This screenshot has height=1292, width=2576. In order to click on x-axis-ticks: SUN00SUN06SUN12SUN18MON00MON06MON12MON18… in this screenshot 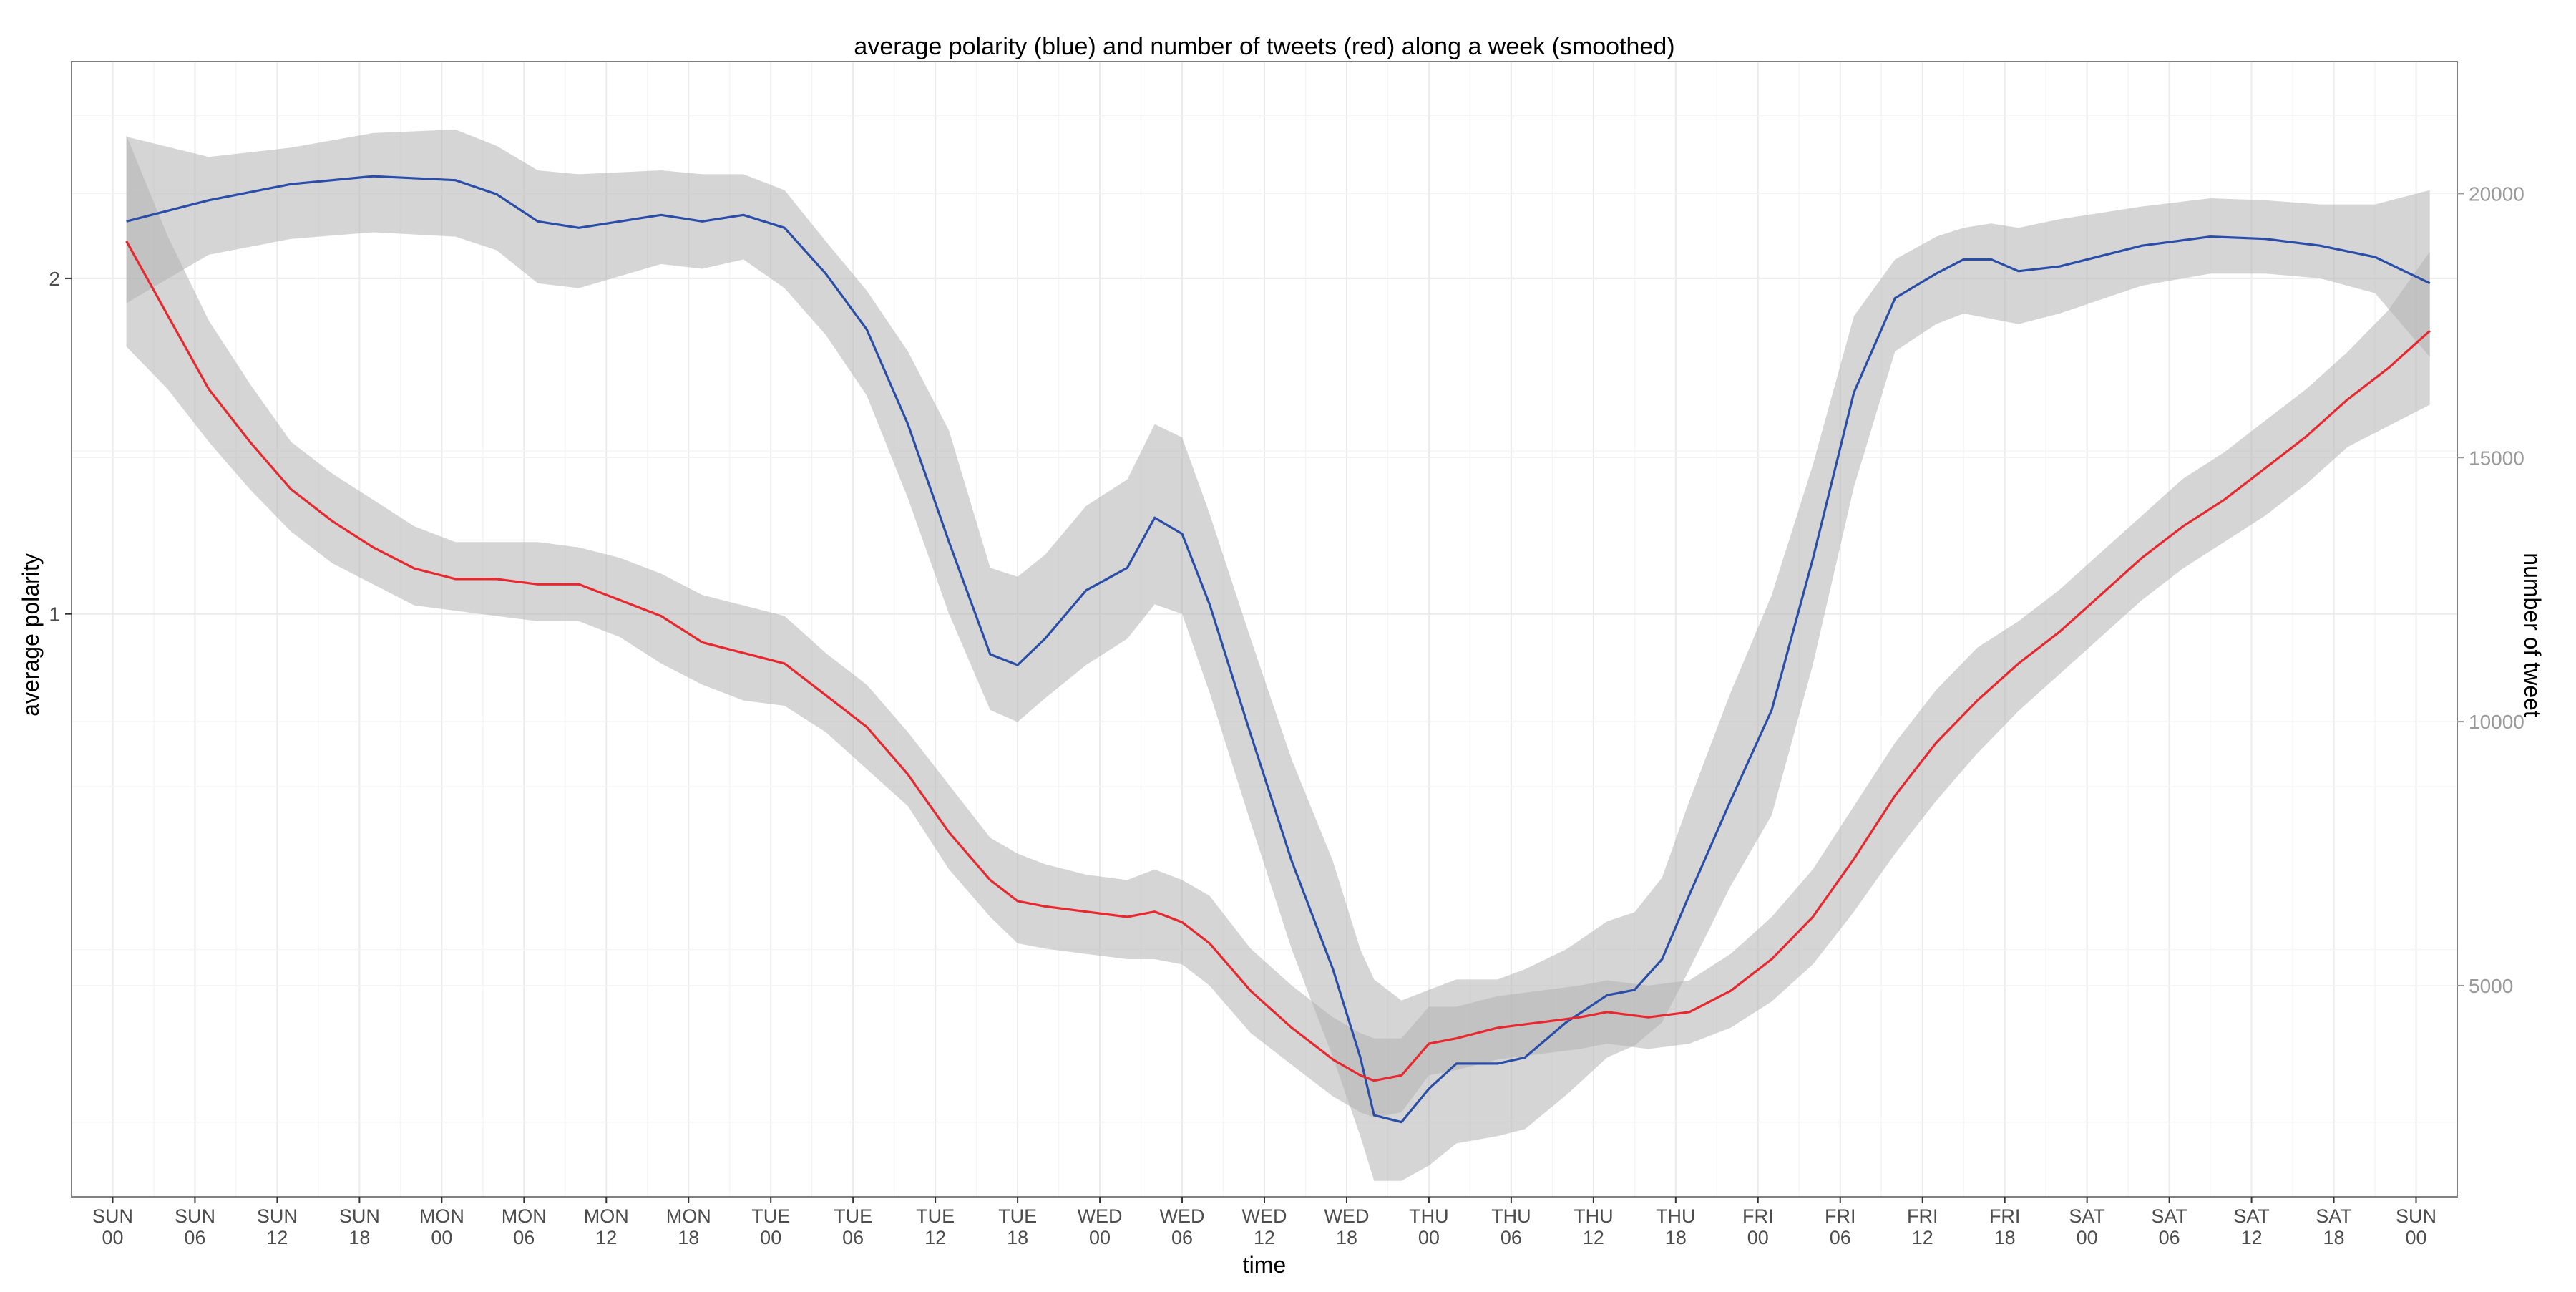, I will do `click(1264, 1222)`.